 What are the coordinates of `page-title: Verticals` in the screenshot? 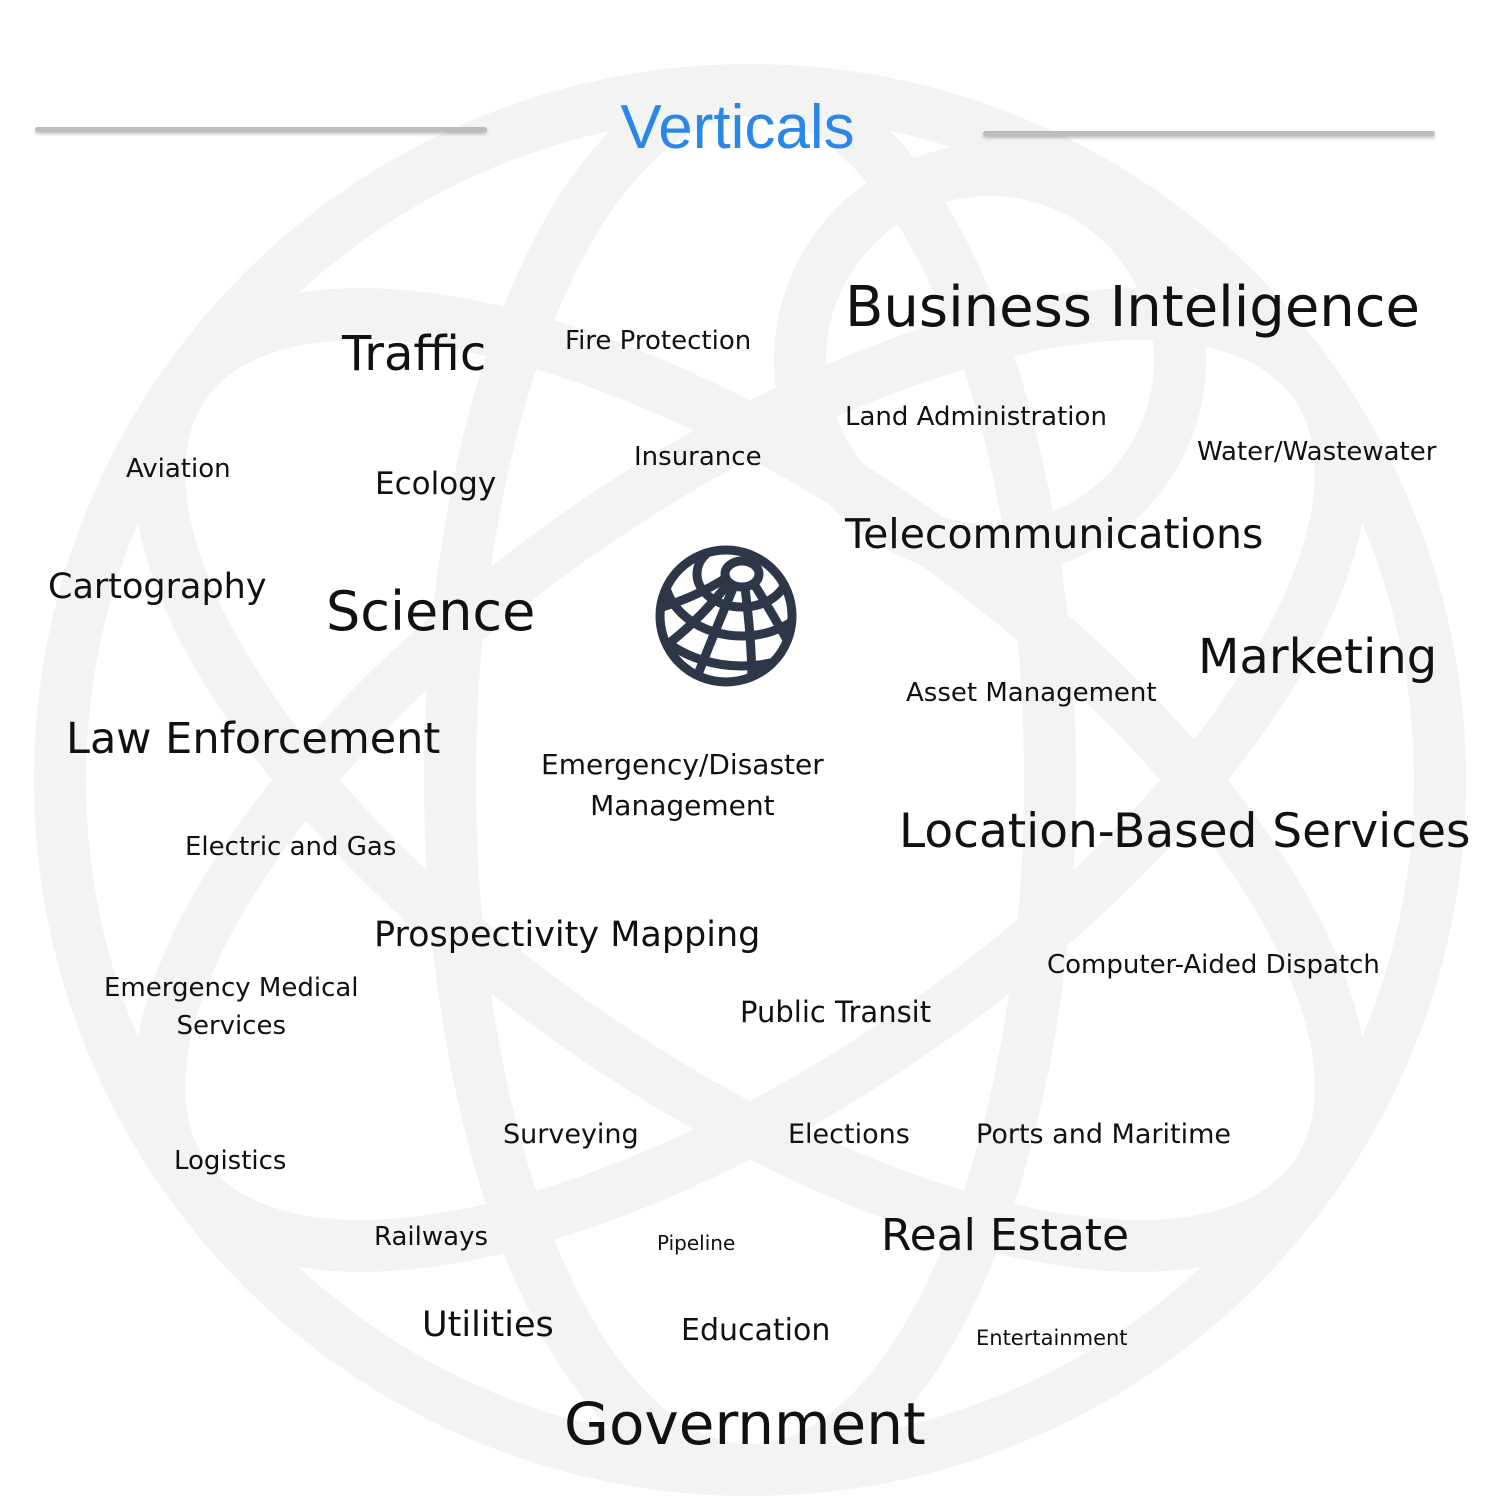 It's located at (737, 127).